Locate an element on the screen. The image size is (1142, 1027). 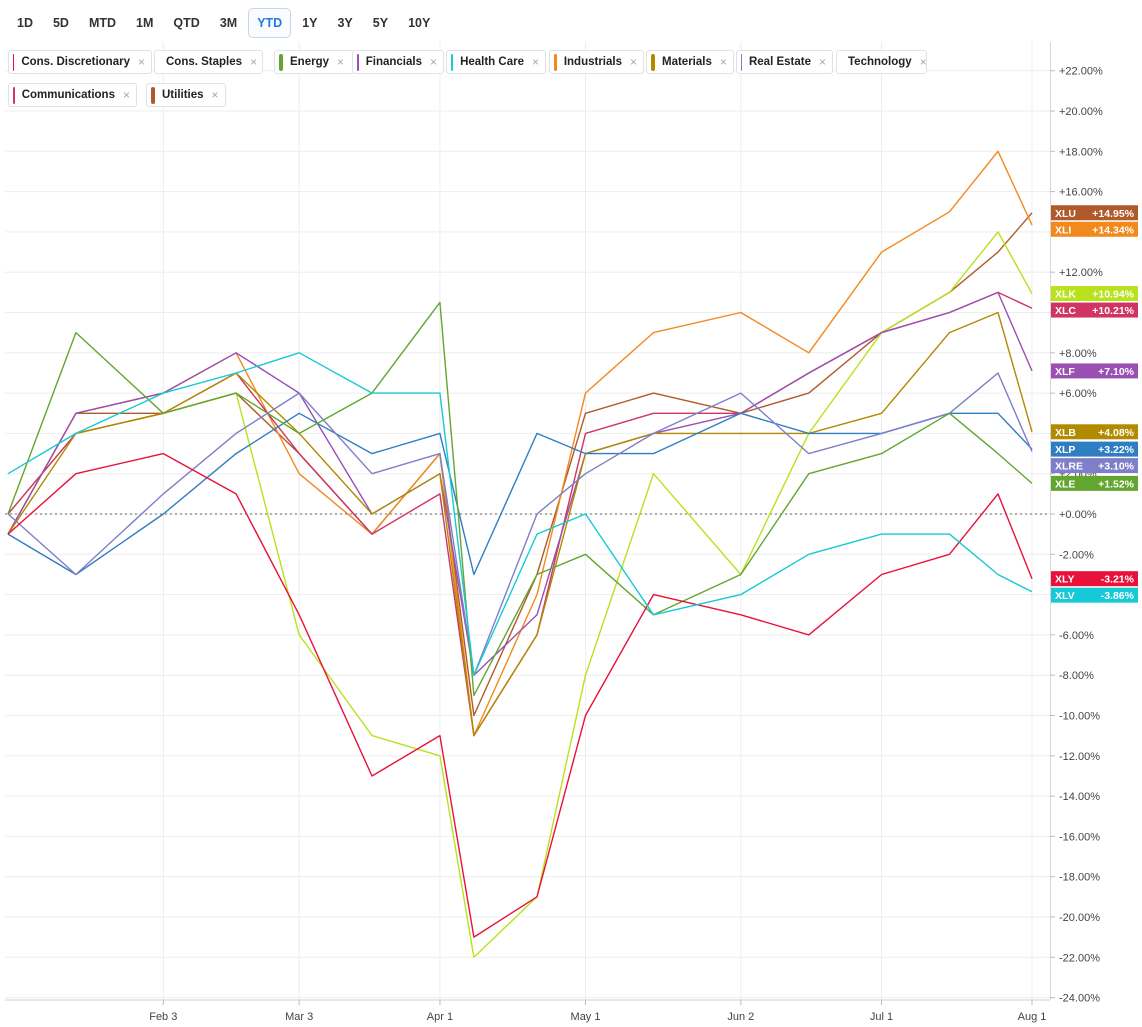
range-button-3y: 3Y is located at coordinates (345, 23).